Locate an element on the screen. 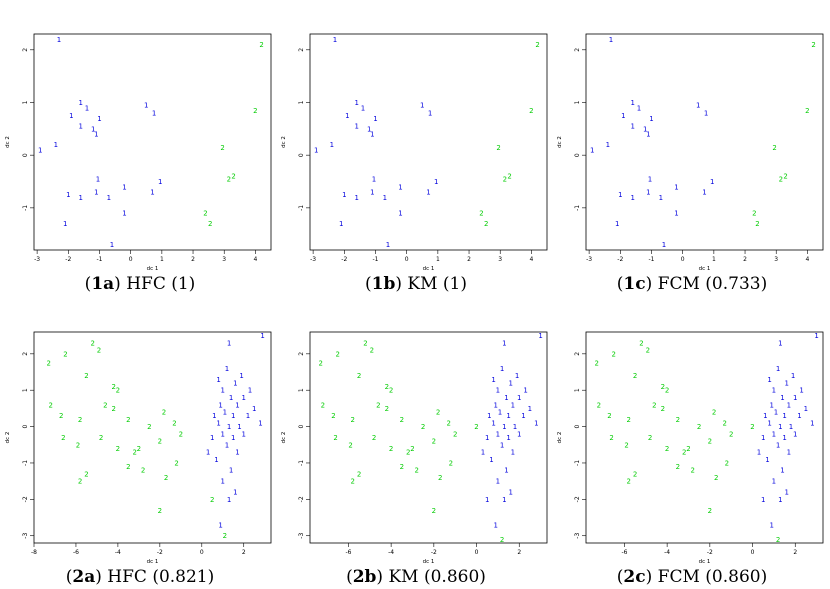 Image resolution: width=830 pixels, height=589 pixels. x-tick-label: 4 is located at coordinates (807, 259).